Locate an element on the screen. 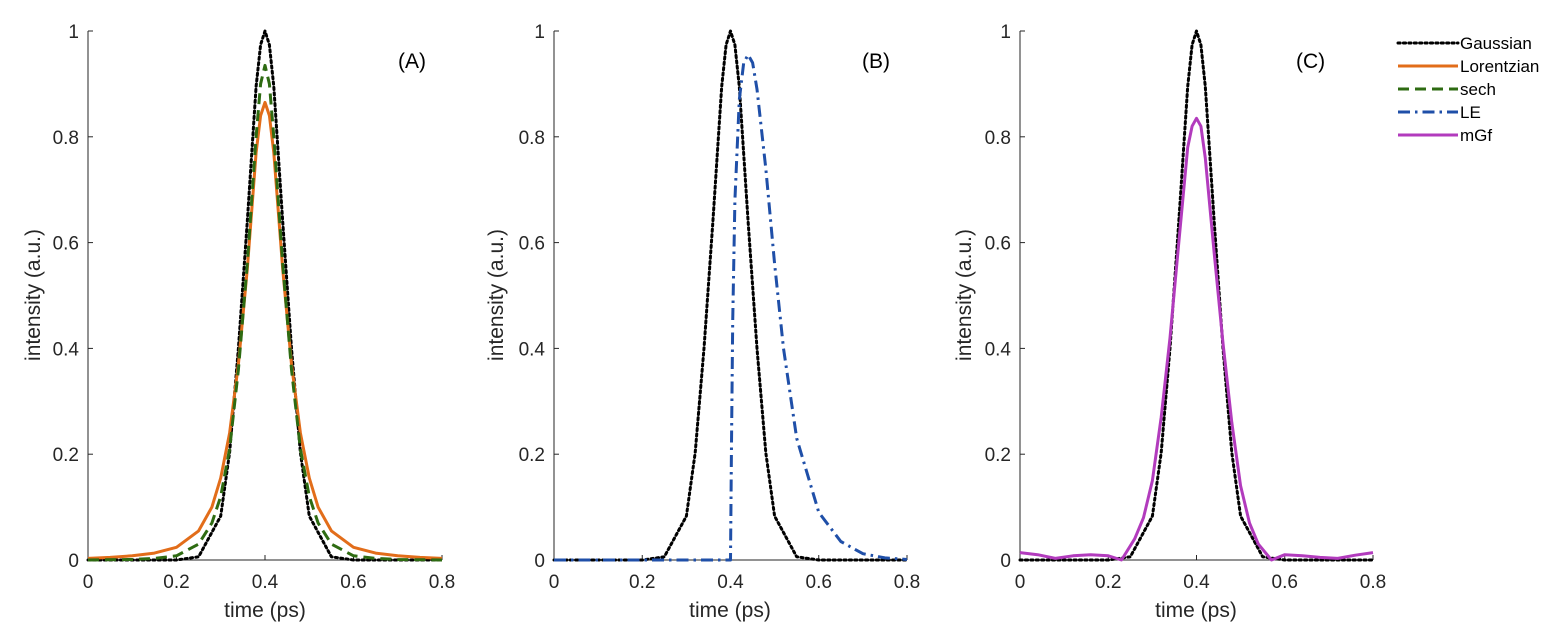 This screenshot has width=1568, height=641. legend-label: mGf is located at coordinates (1476, 135).